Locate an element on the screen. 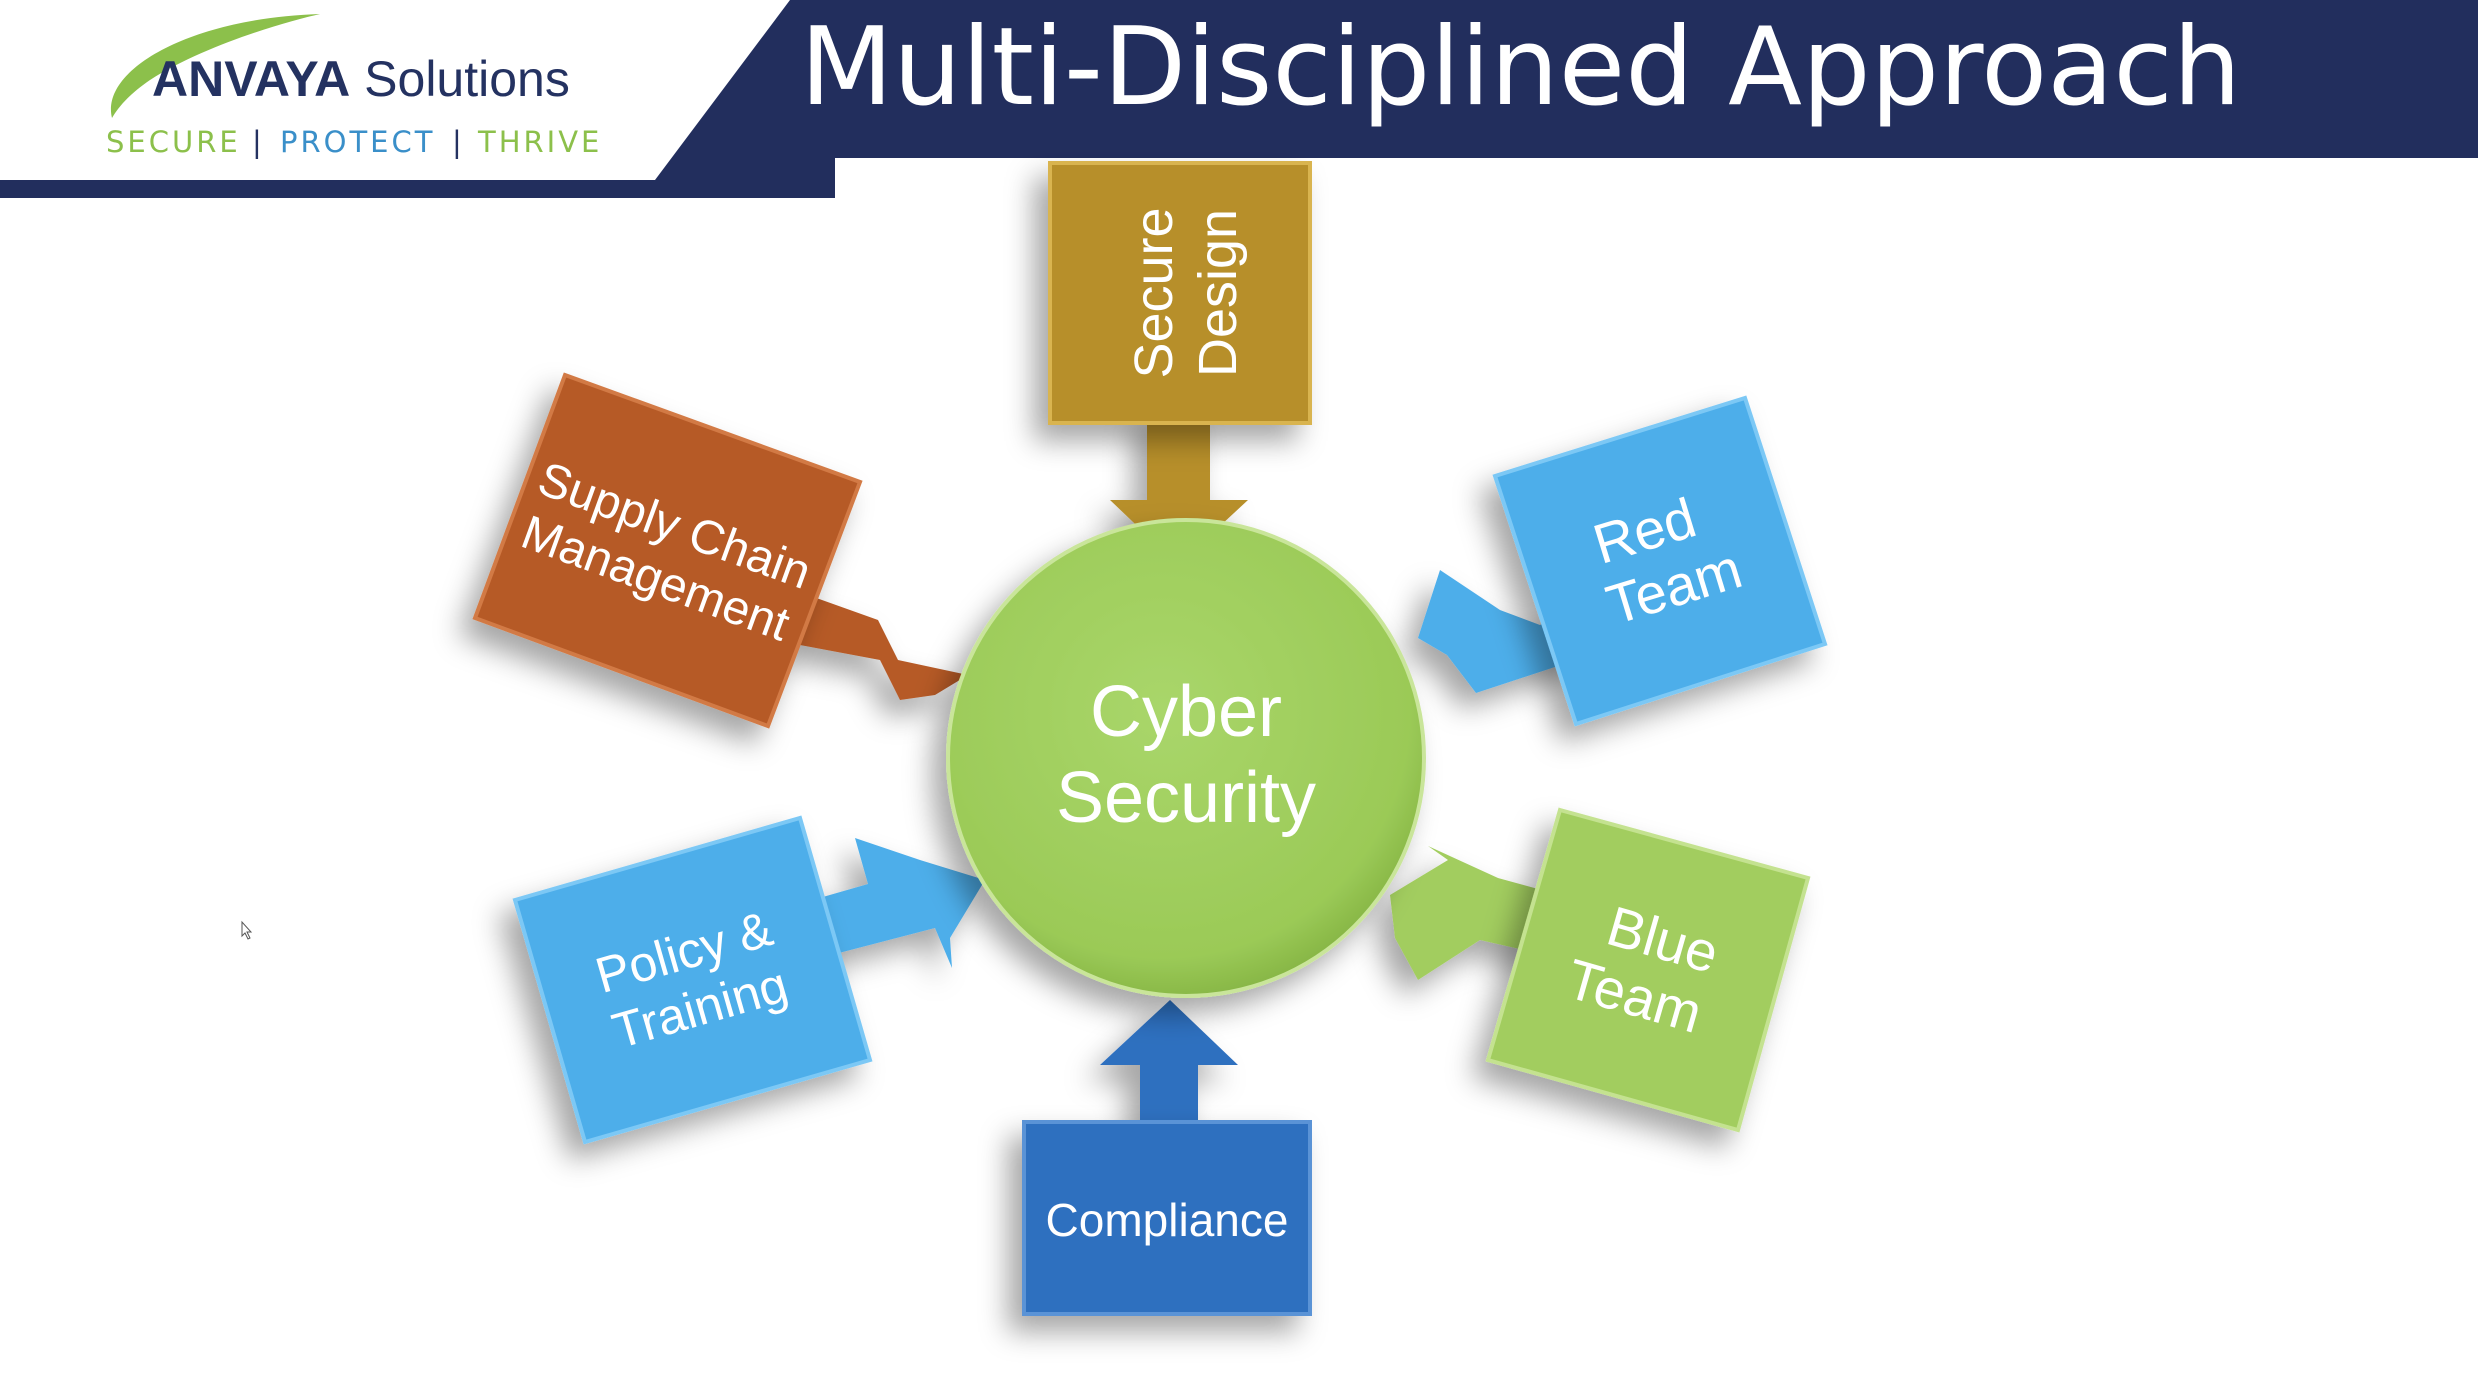 The height and width of the screenshot is (1388, 2478). compliance-box is located at coordinates (1167, 1218).